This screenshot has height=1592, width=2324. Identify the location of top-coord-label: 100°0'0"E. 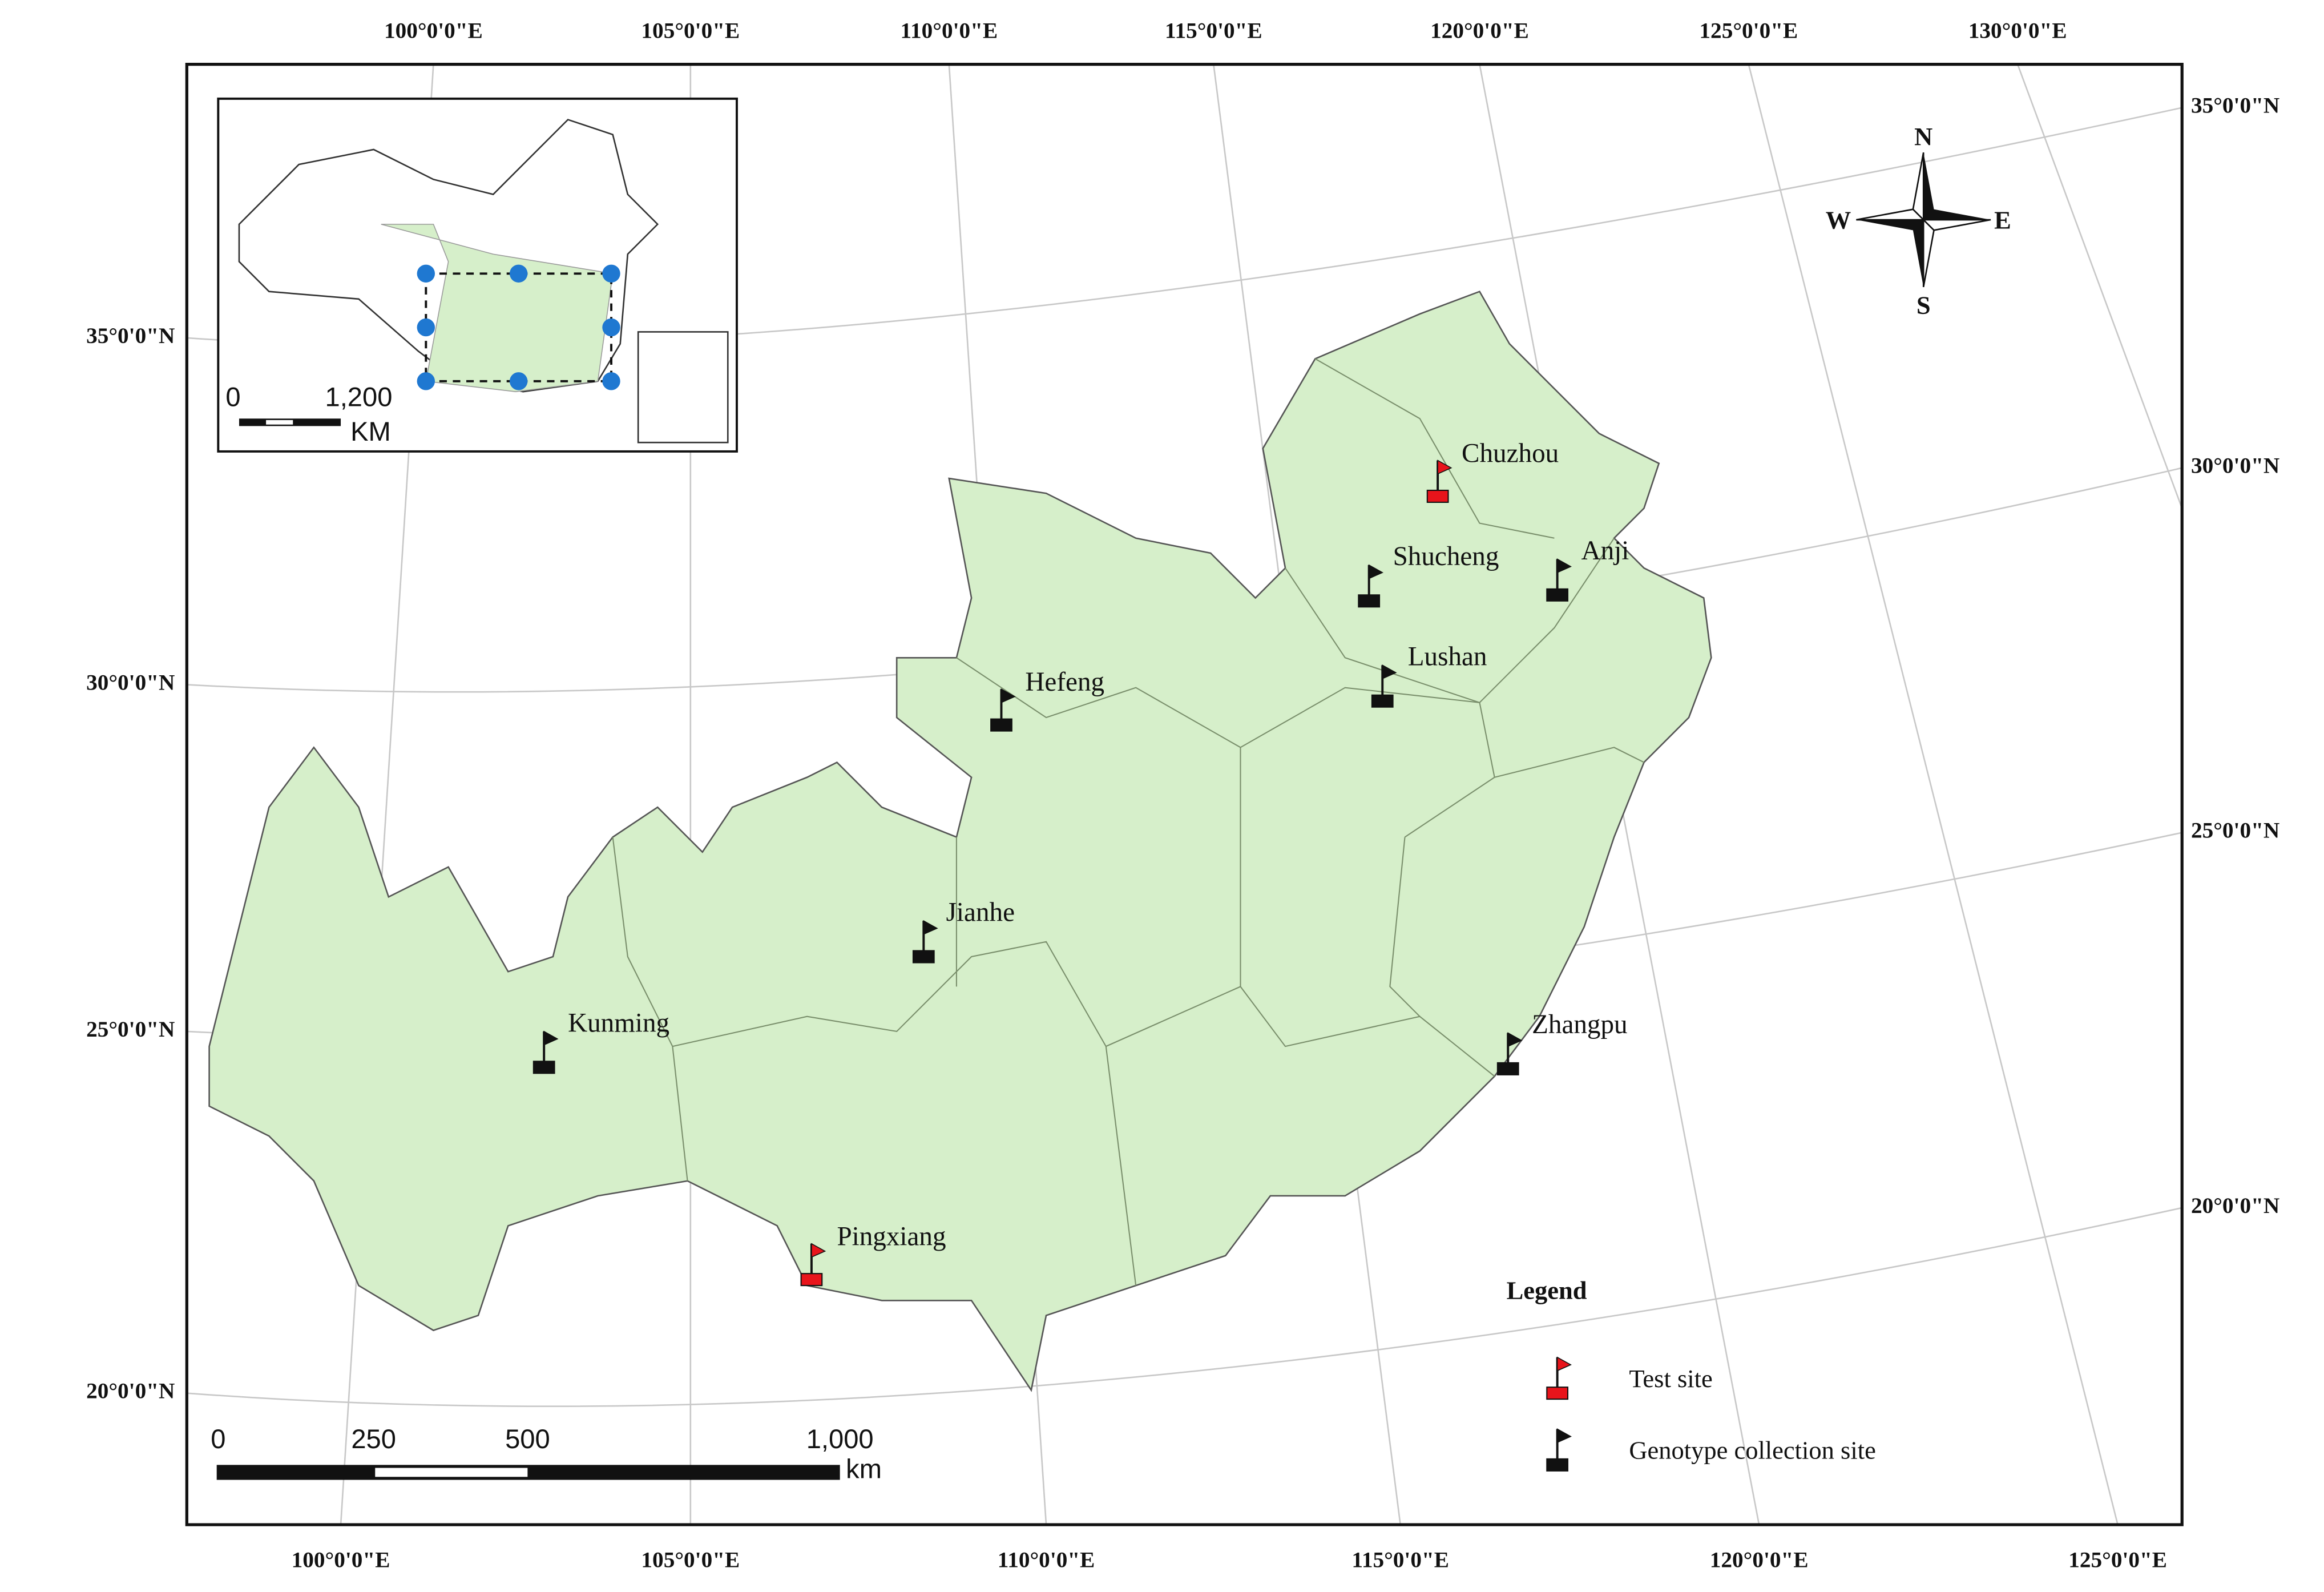
(433, 31).